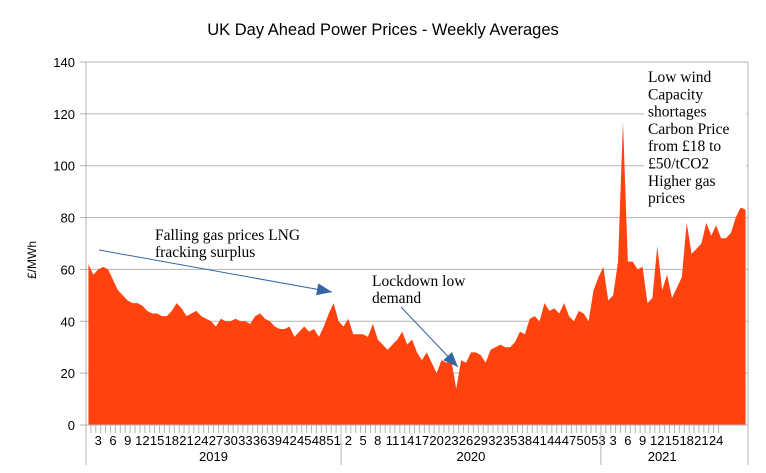 The width and height of the screenshot is (766, 473). Describe the element at coordinates (348, 440) in the screenshot. I see `x-tick-label: 2` at that location.